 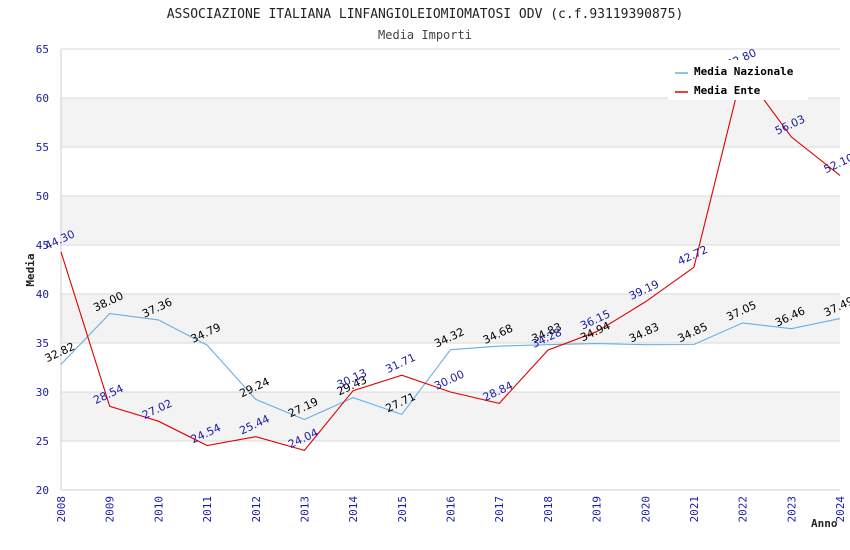 I want to click on y-tick-label: 65, so click(x=42, y=49).